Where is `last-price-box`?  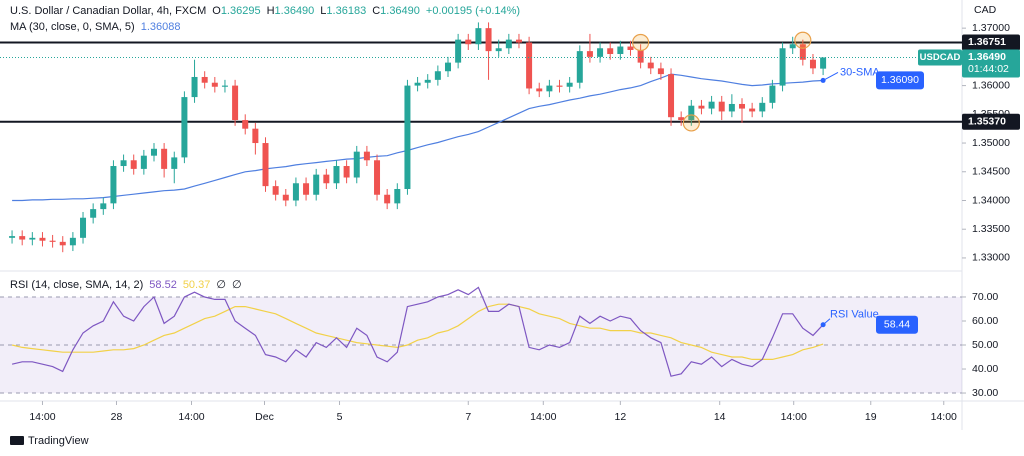 last-price-box is located at coordinates (991, 63).